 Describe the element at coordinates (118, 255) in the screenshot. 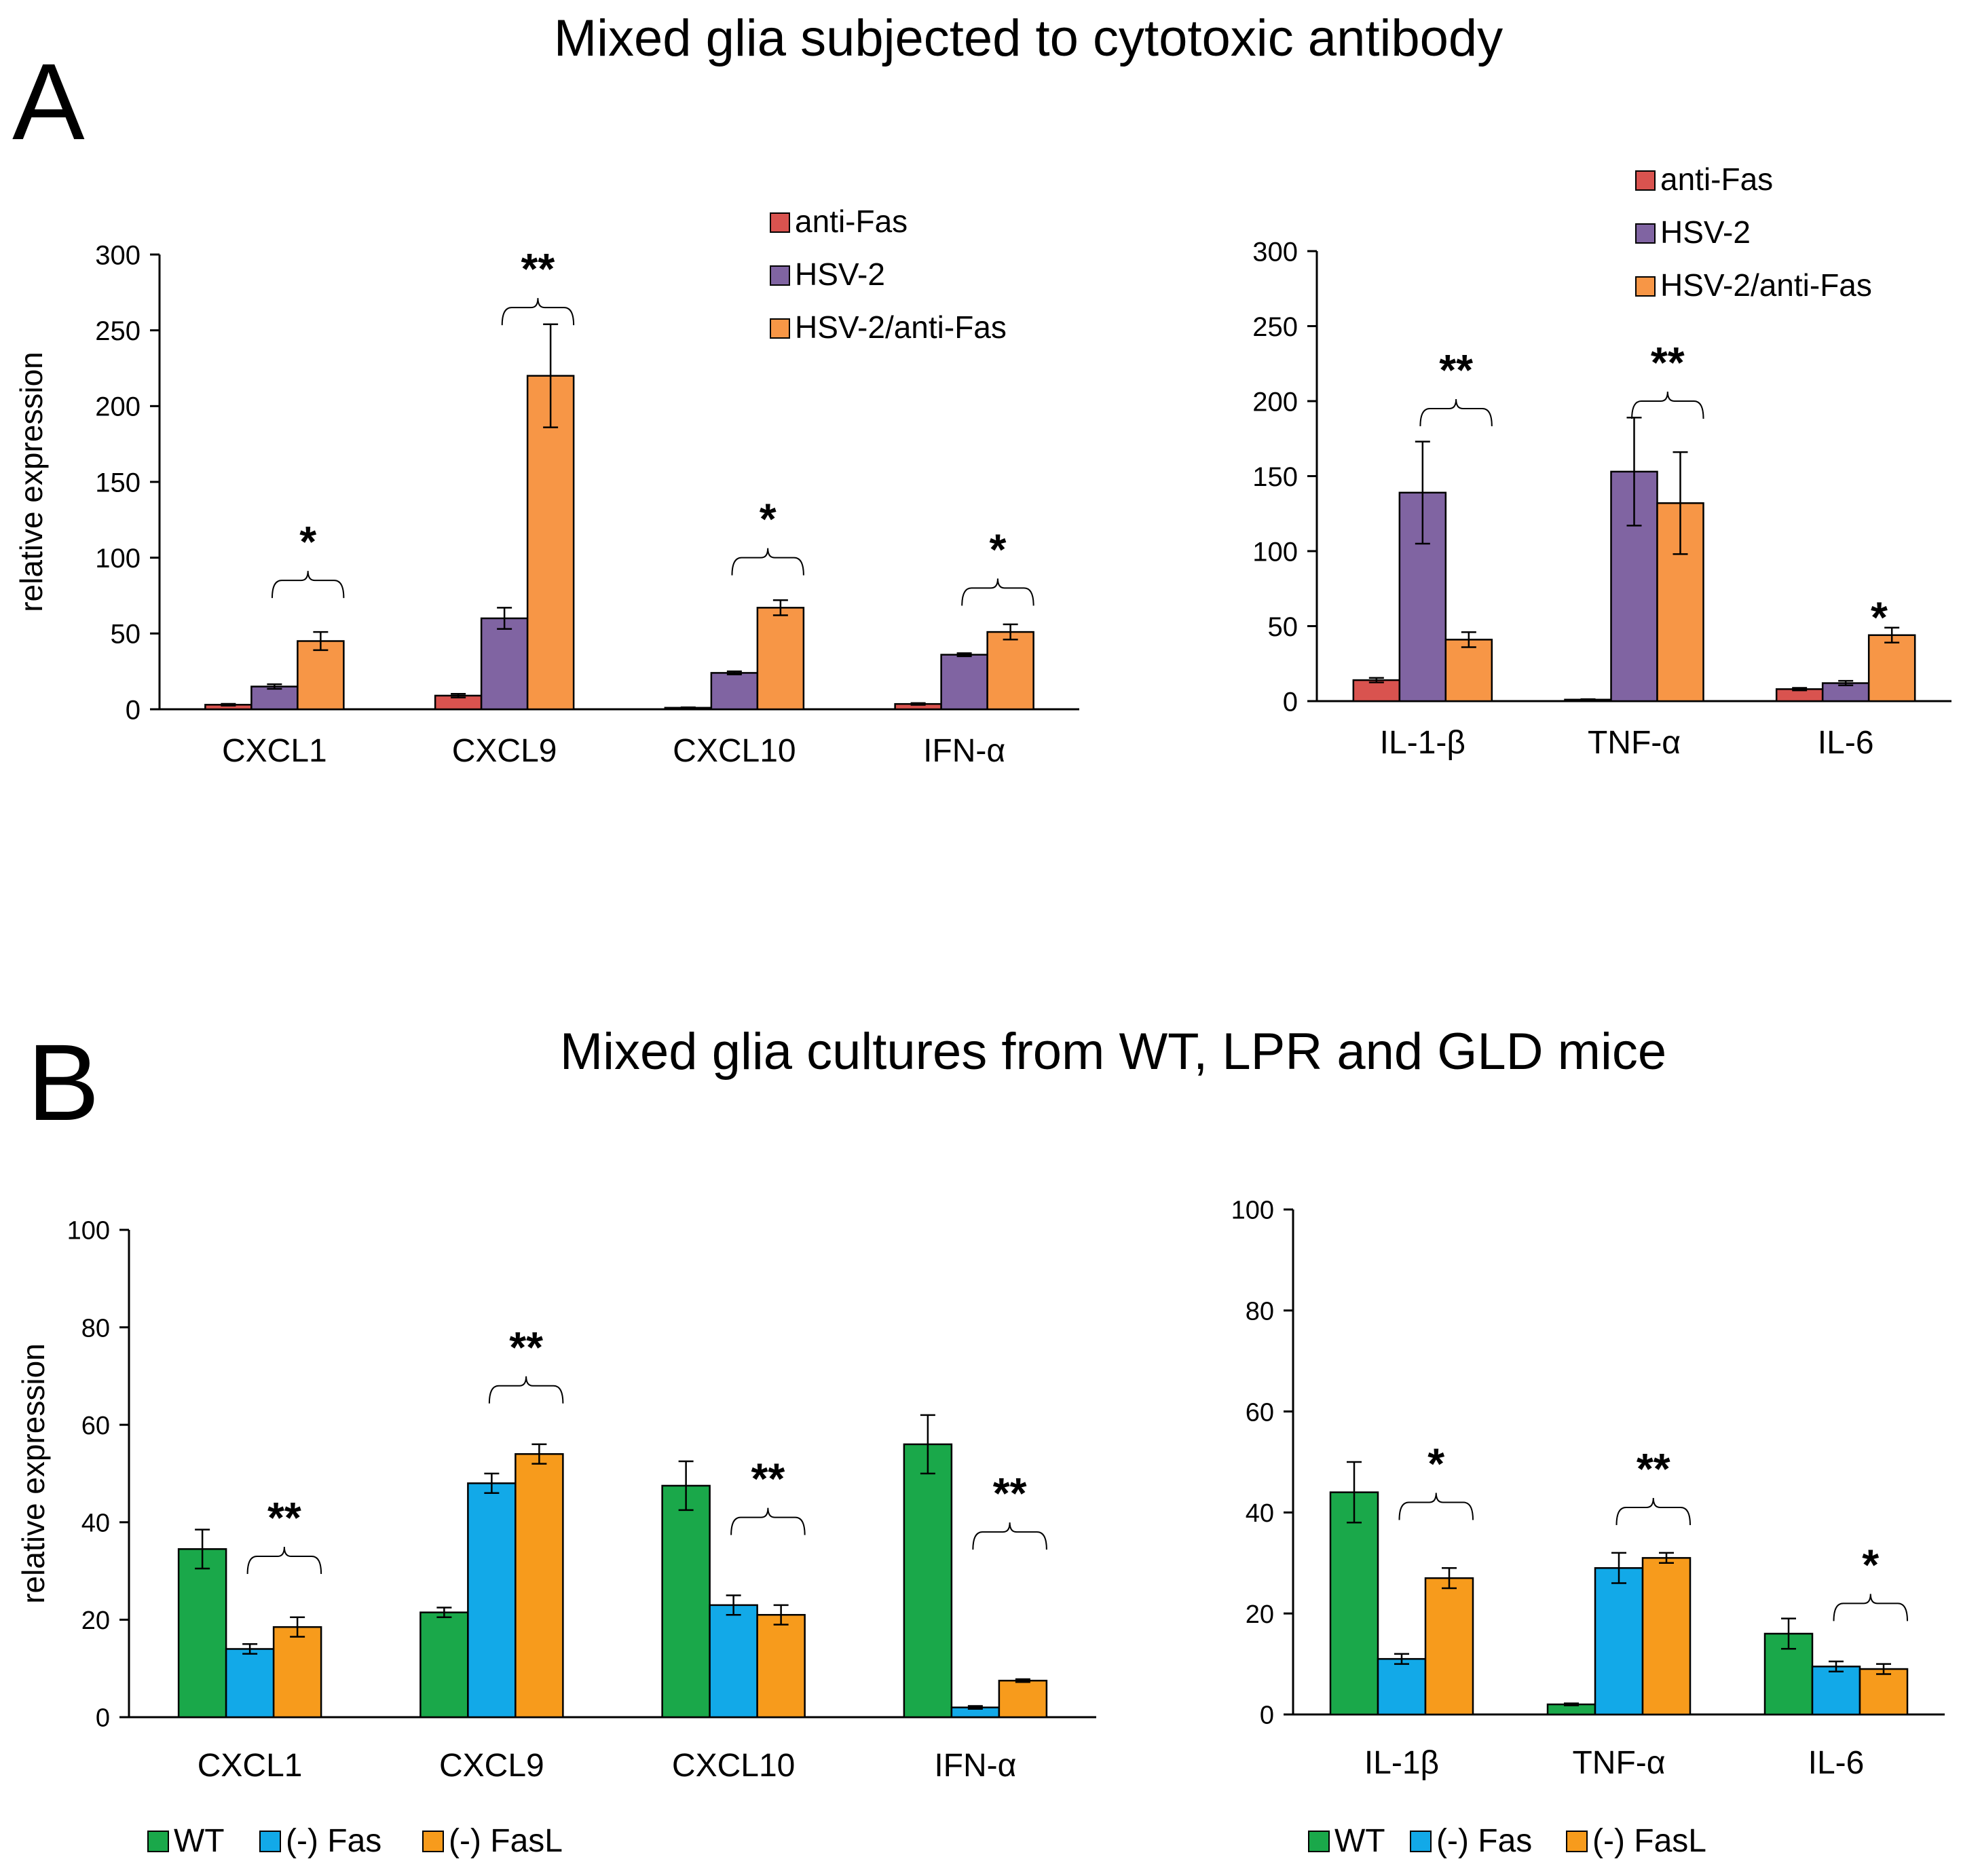

I see `y-tick-label: 300` at that location.